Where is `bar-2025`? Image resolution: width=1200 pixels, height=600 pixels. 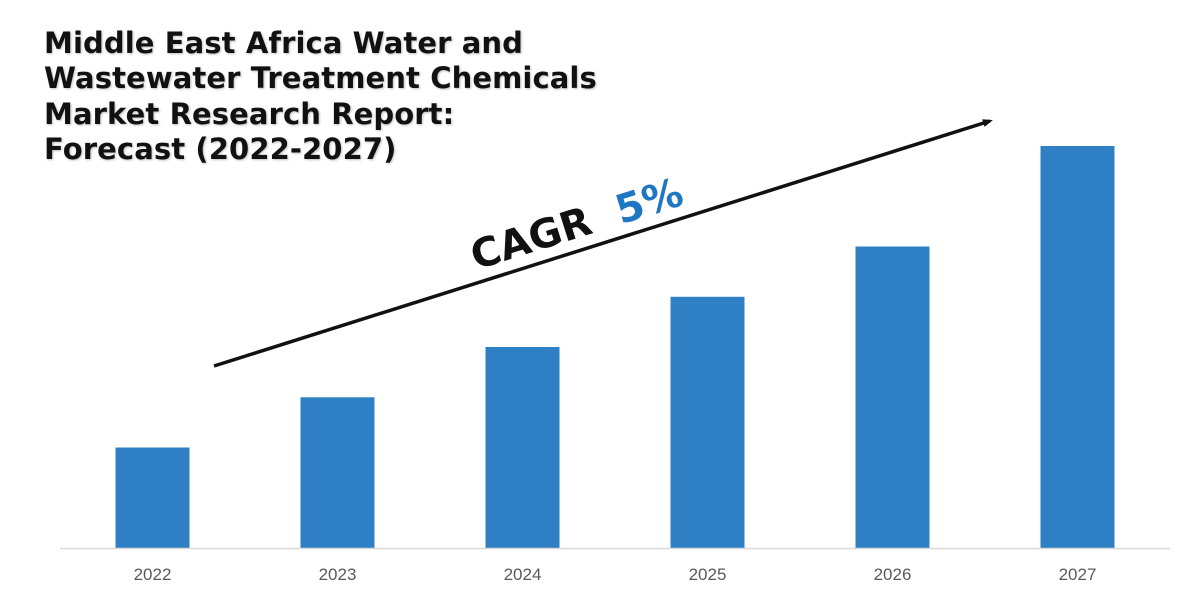 bar-2025 is located at coordinates (707, 422).